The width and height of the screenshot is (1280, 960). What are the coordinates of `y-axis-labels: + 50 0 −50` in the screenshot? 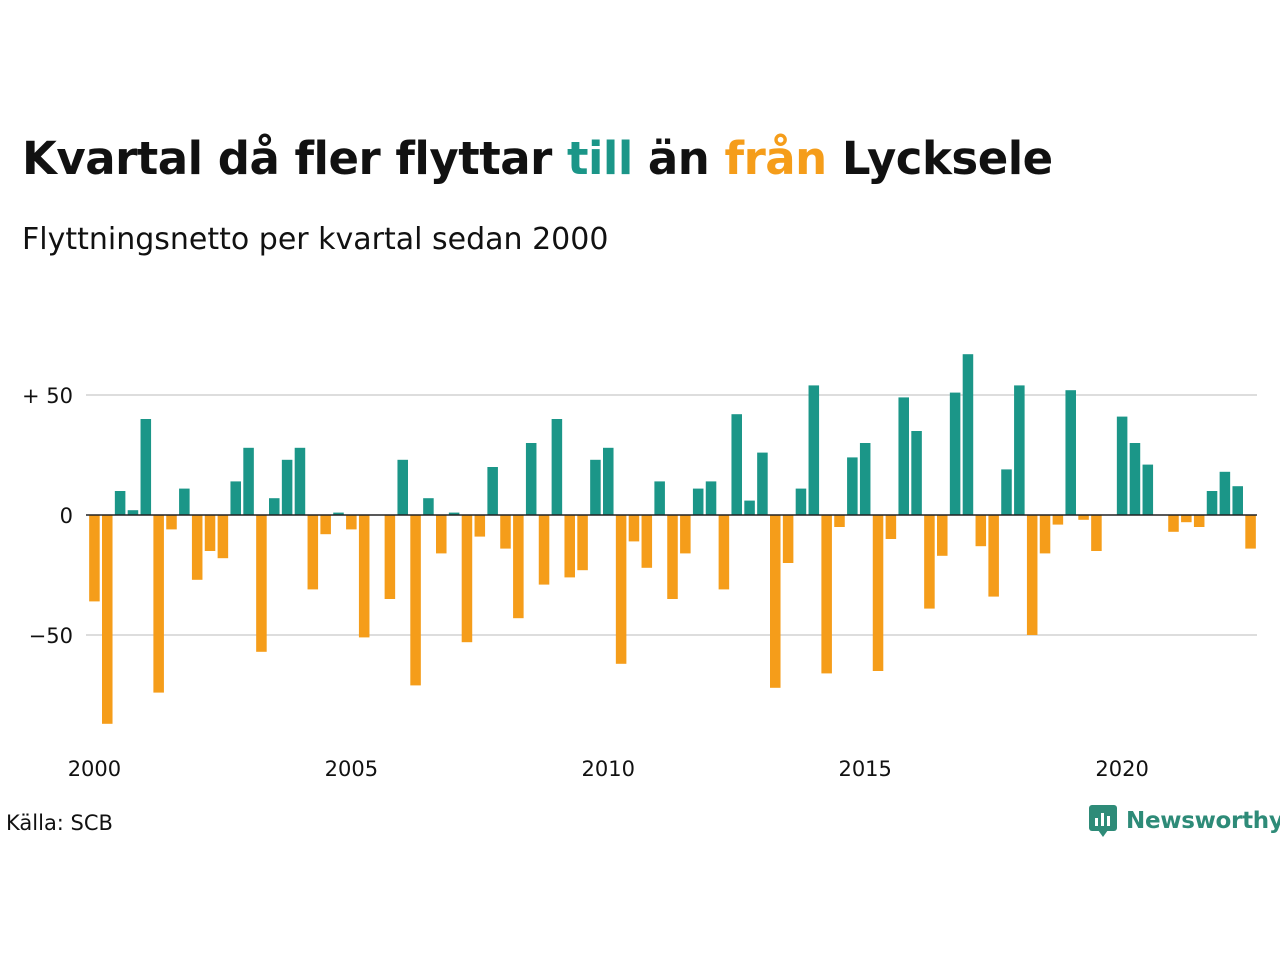 It's located at (47, 516).